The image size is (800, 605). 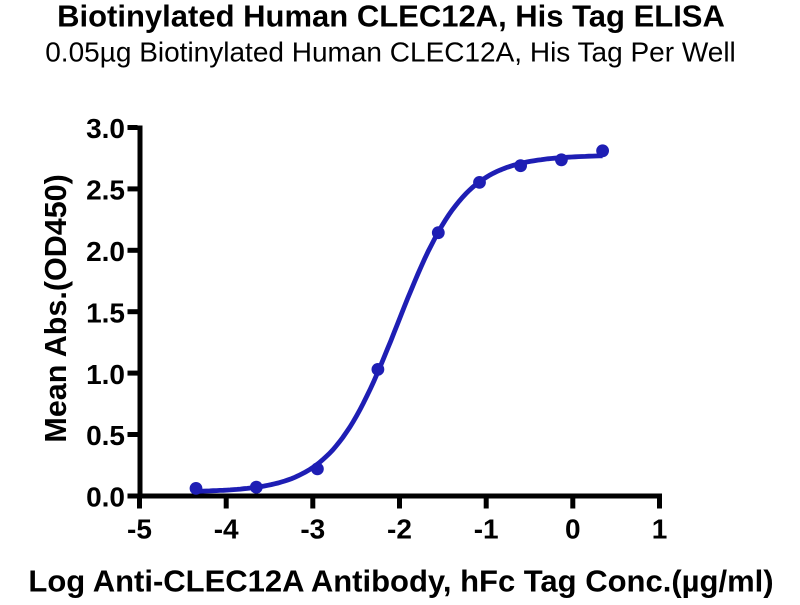 I want to click on svg-text: 1.5, so click(x=105, y=312).